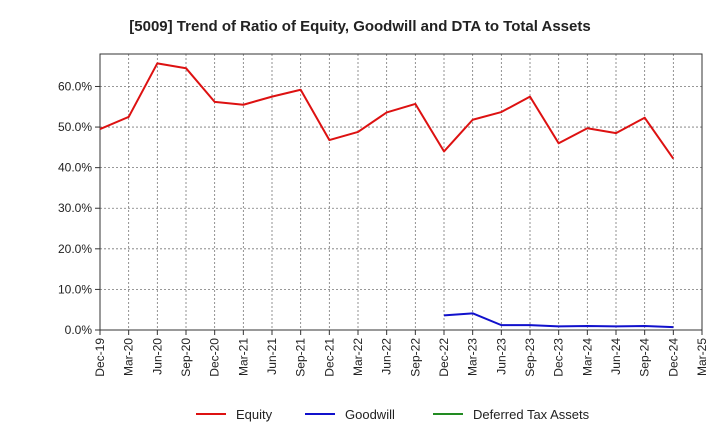  Describe the element at coordinates (301, 357) in the screenshot. I see `x-tick-label: Sep-21` at that location.